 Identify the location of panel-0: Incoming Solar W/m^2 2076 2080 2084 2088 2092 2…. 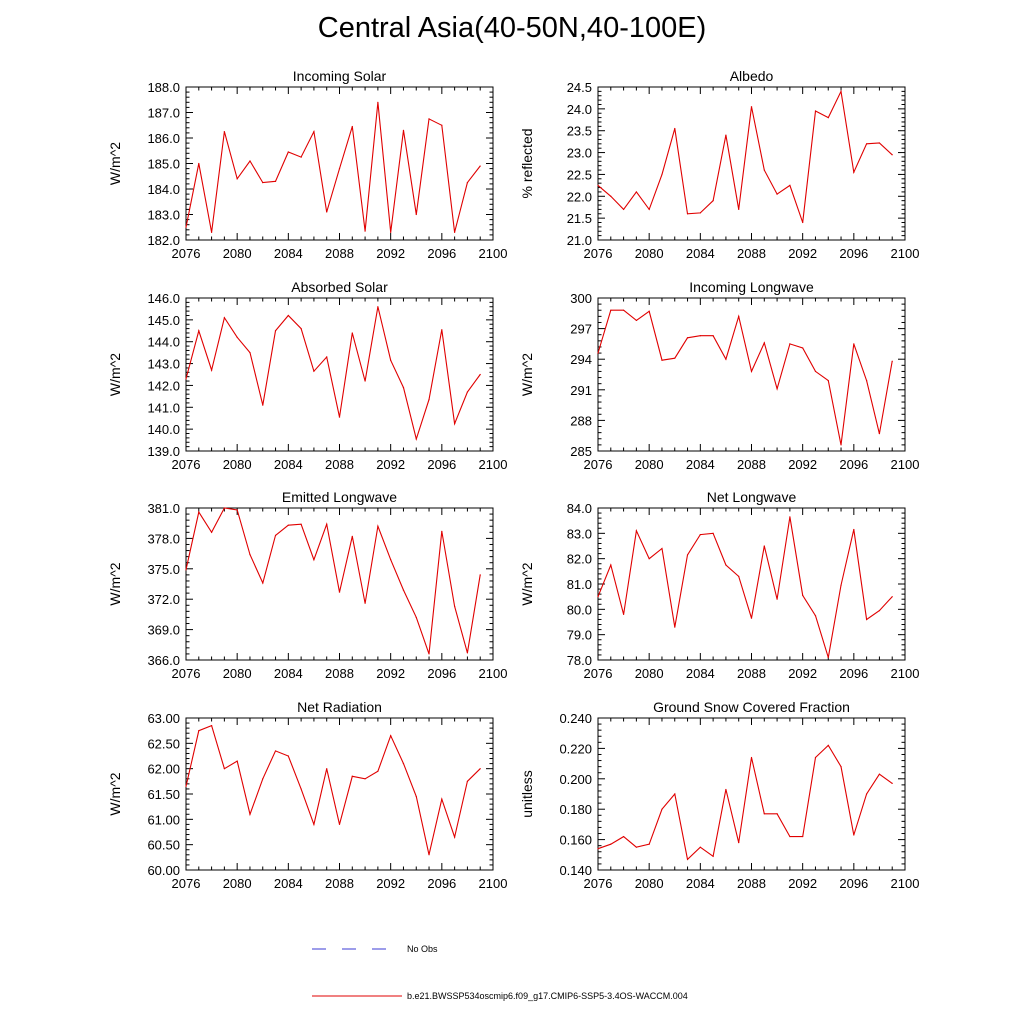
(307, 164).